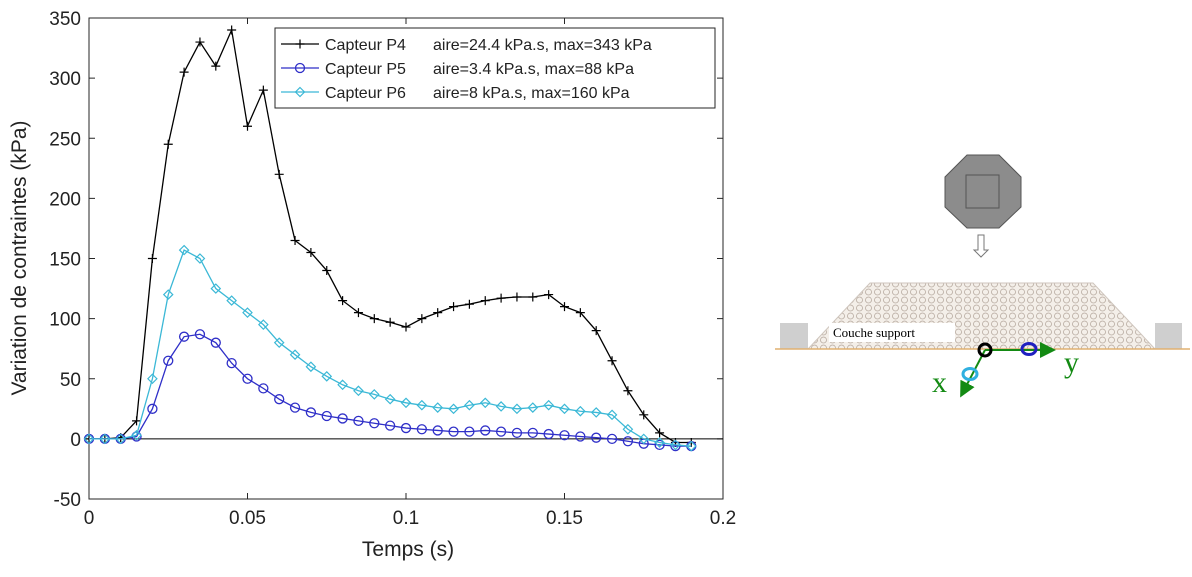 The width and height of the screenshot is (1192, 577). What do you see at coordinates (939, 382) in the screenshot?
I see `x-axis-name: x` at bounding box center [939, 382].